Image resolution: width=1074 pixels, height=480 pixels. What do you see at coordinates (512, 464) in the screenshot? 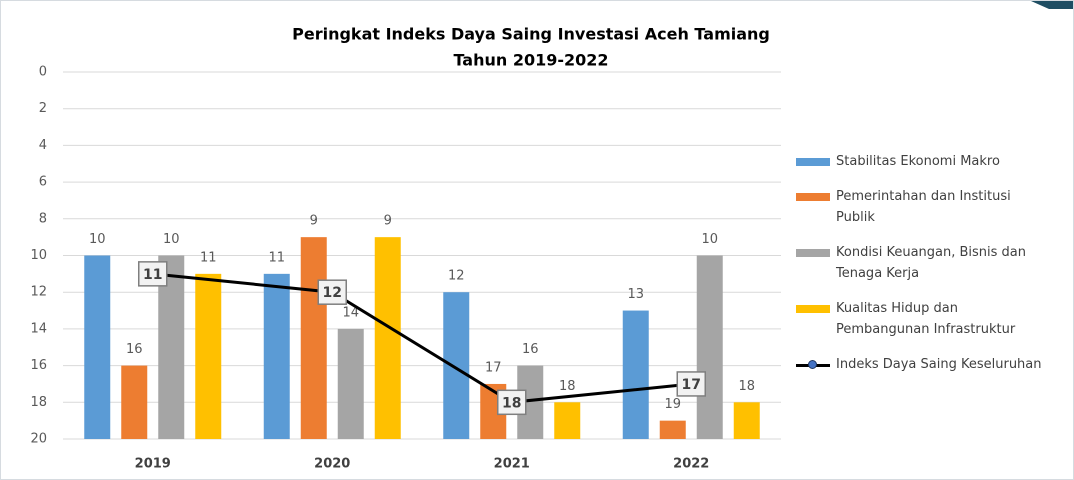
I see `x-tick-label: 2021` at bounding box center [512, 464].